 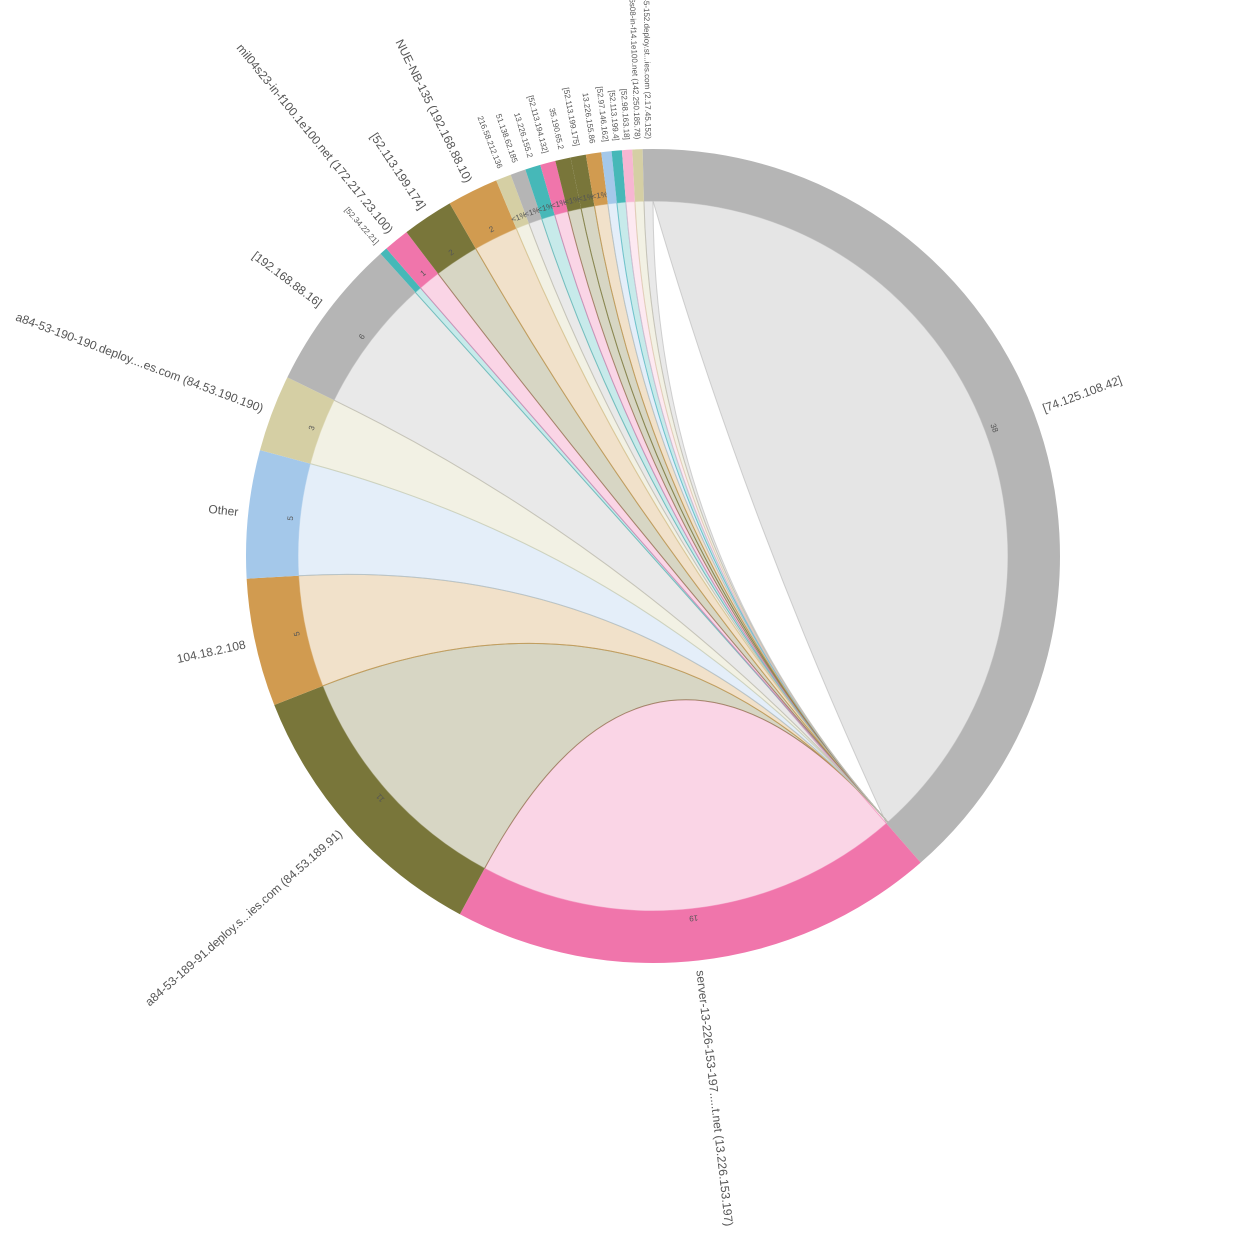 What do you see at coordinates (556, 129) in the screenshot?
I see `segment-label: 35.190.65.2` at bounding box center [556, 129].